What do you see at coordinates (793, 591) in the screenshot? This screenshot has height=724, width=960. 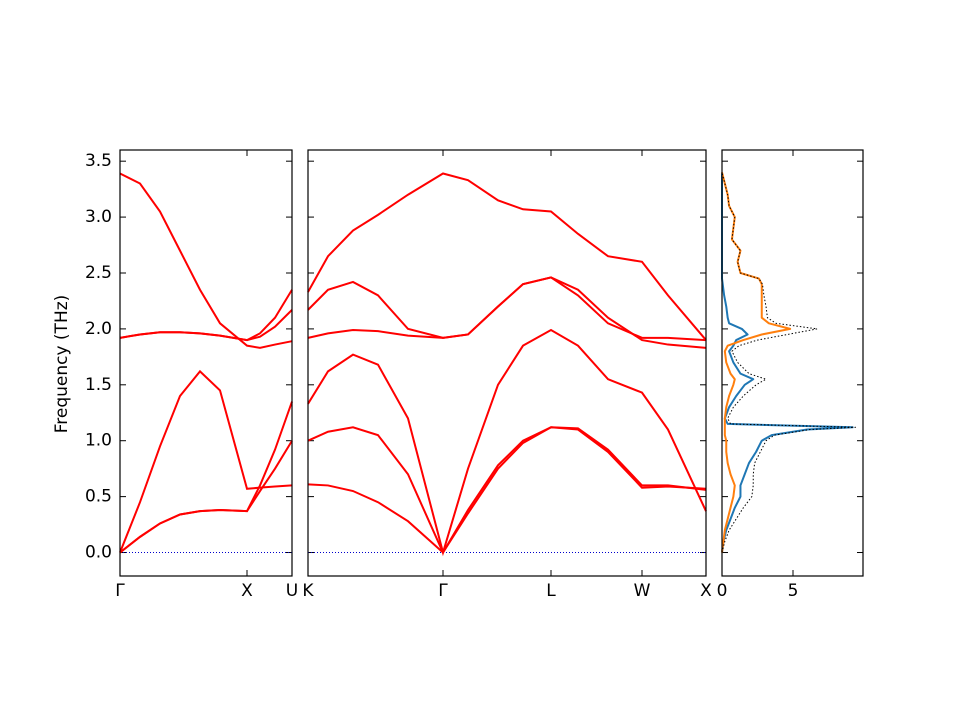 I see `x-tick-label: 5` at bounding box center [793, 591].